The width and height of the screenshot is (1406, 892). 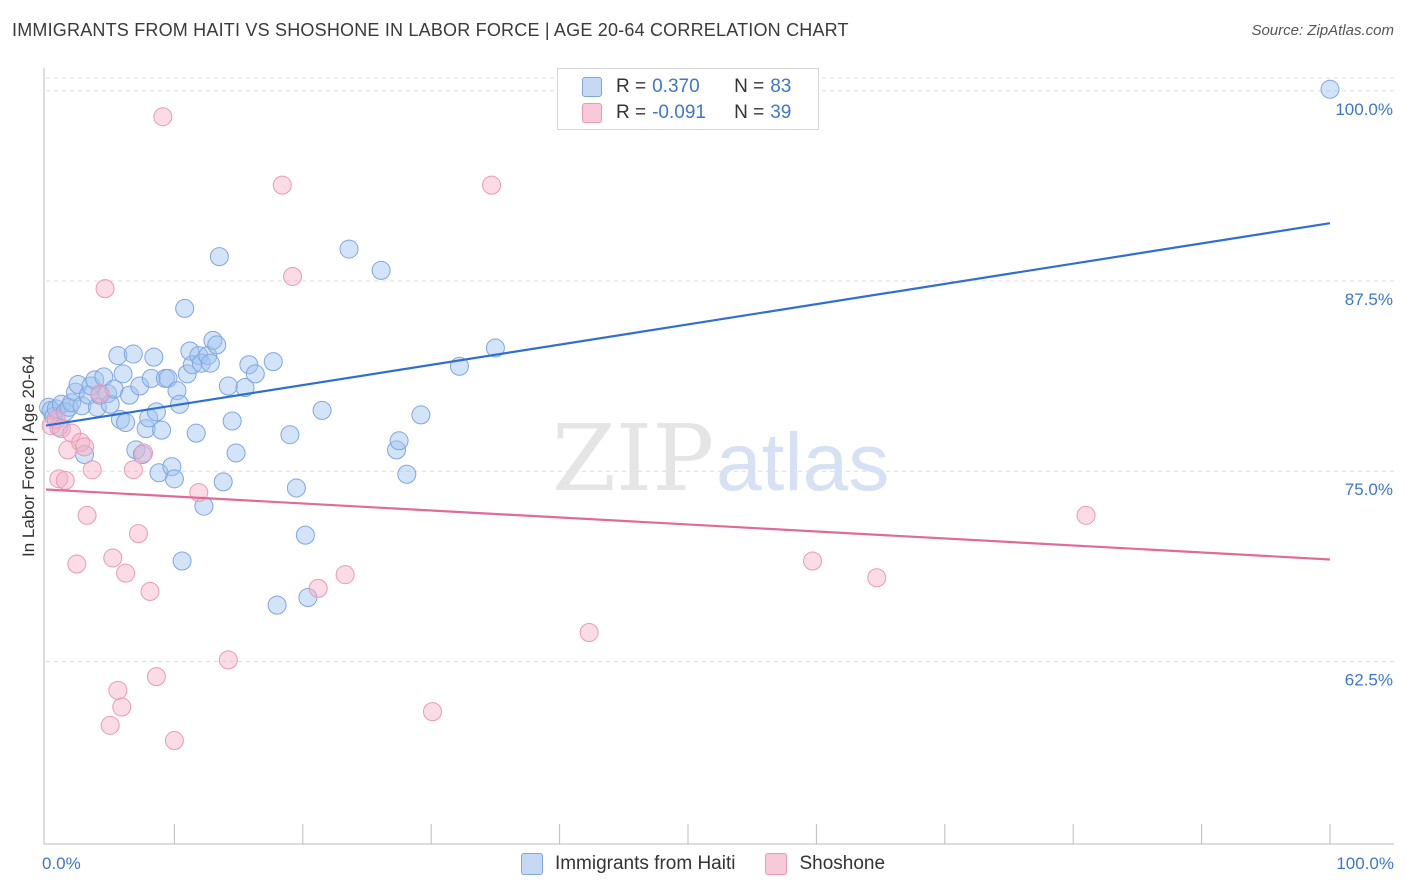 What do you see at coordinates (781, 112) in the screenshot?
I see `n-value: 39` at bounding box center [781, 112].